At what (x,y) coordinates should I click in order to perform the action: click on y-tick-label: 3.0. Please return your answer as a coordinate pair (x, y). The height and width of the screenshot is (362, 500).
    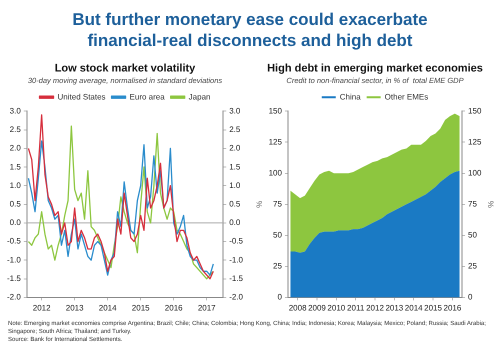
    Looking at the image, I should click on (16, 111).